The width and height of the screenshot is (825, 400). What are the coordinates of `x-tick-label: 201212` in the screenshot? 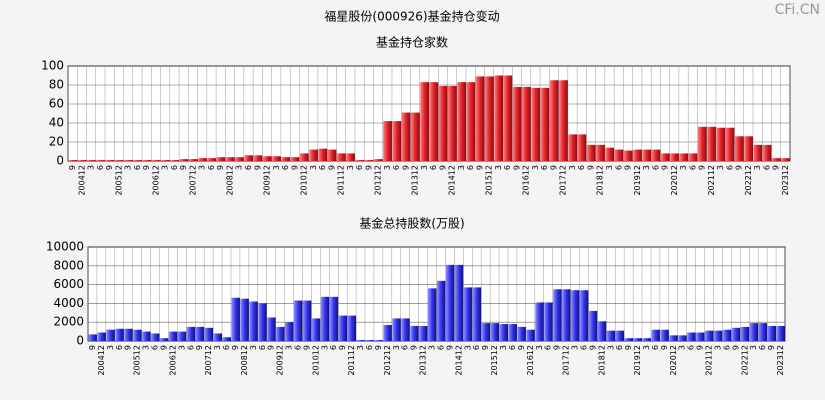 It's located at (378, 180).